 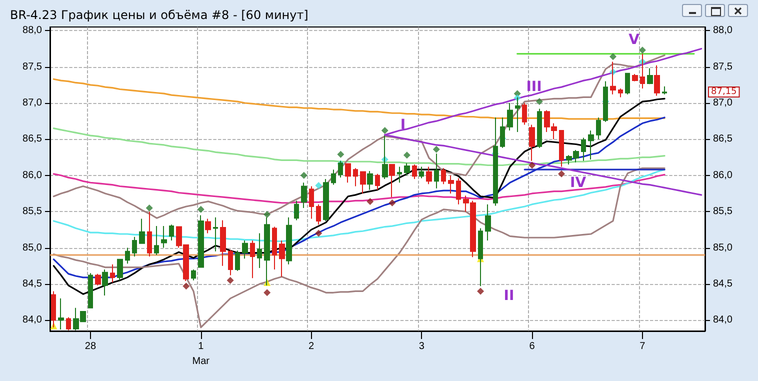 What do you see at coordinates (90, 346) in the screenshot?
I see `x-tick-label: 28` at bounding box center [90, 346].